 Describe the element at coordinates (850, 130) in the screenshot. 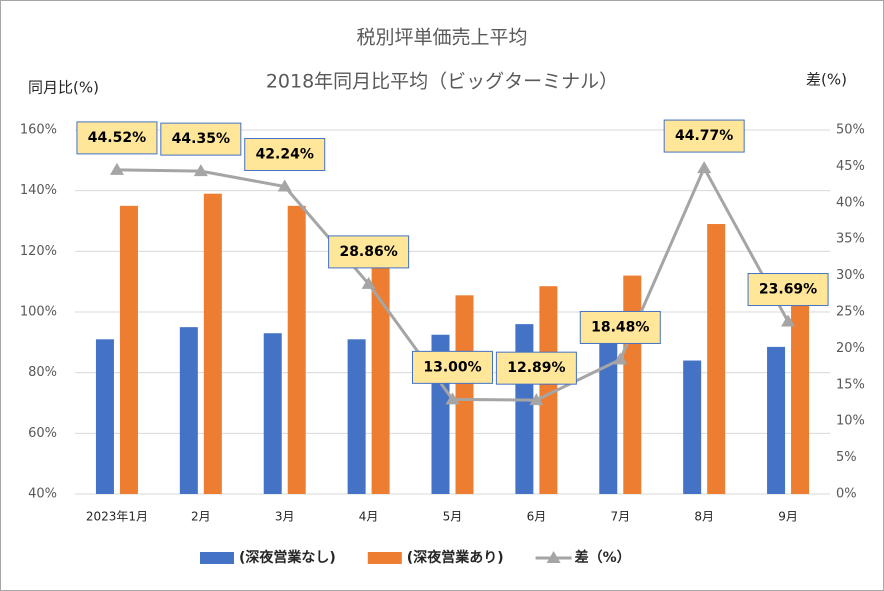

I see `y2-tick-label: 50%` at that location.